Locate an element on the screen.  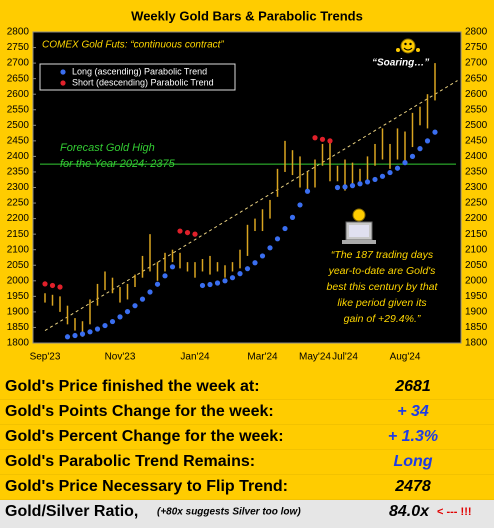
y-tick-label: 2500 is located at coordinates (18, 125).